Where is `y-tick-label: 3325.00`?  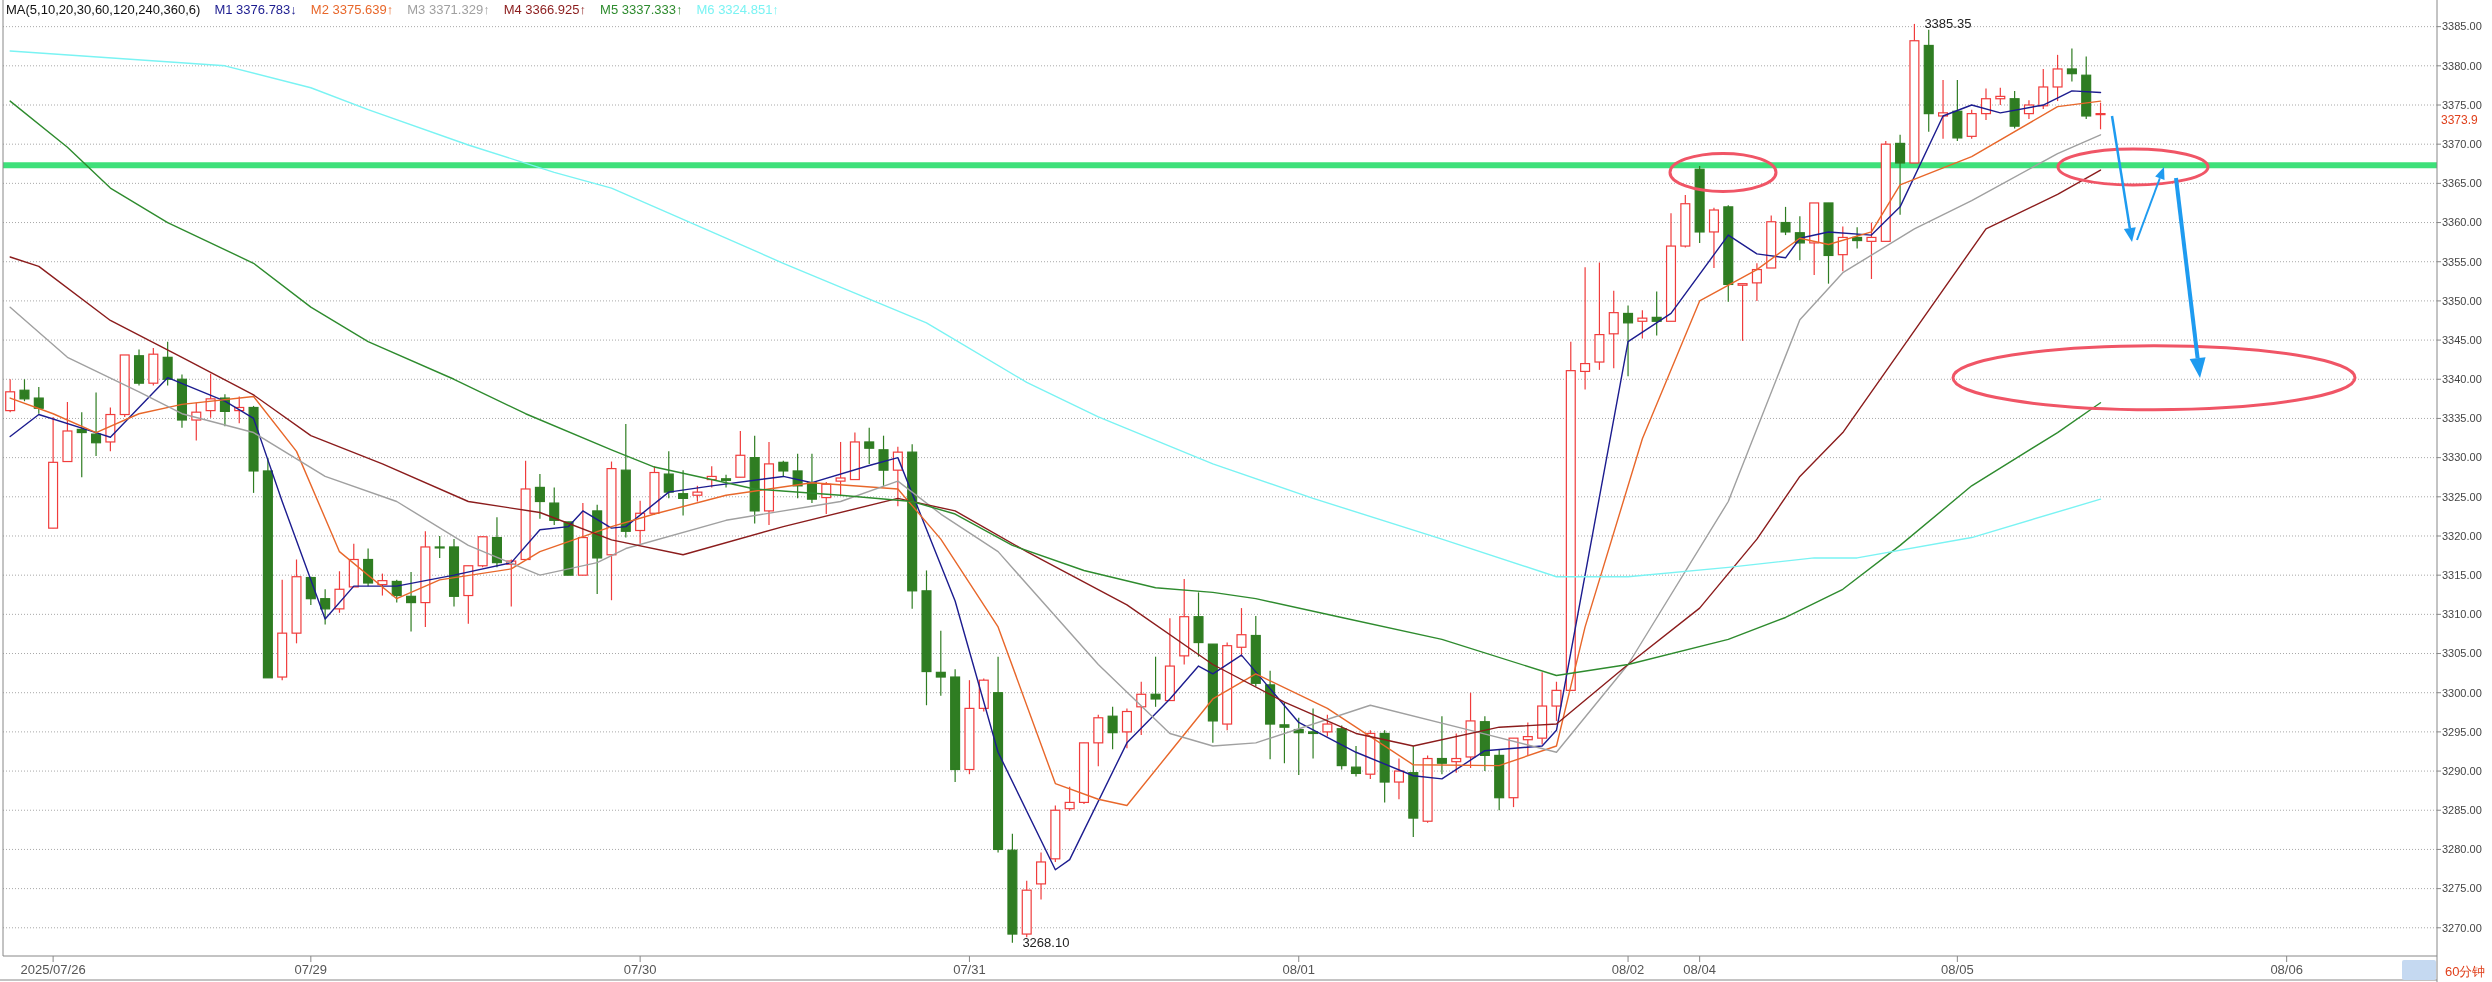
y-tick-label: 3325.00 is located at coordinates (2462, 496).